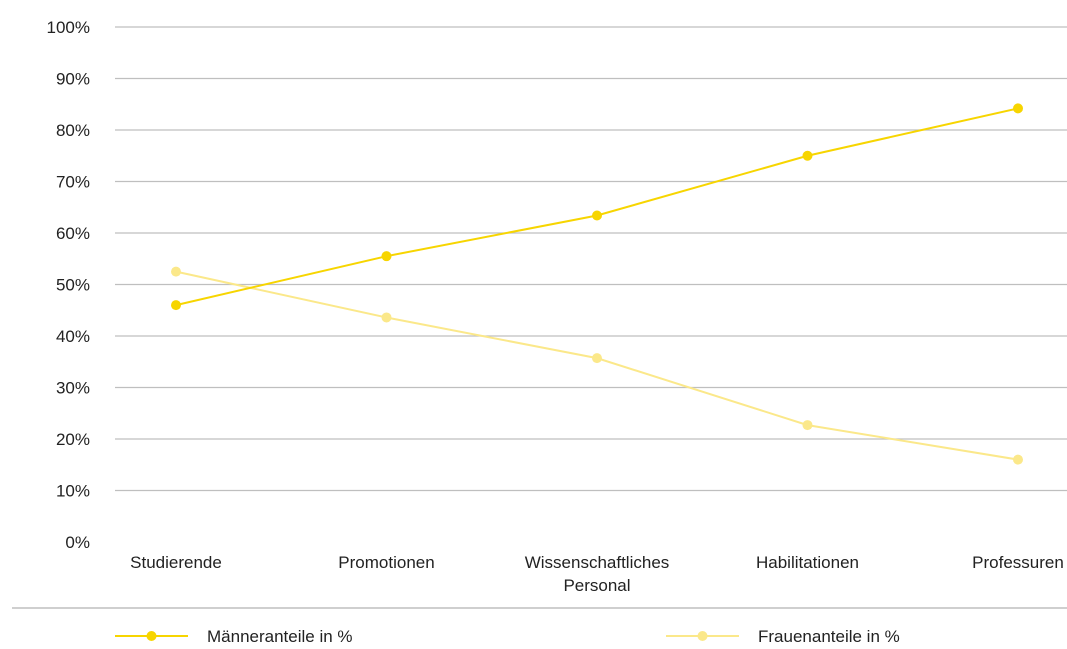 This screenshot has width=1067, height=649. What do you see at coordinates (73, 388) in the screenshot?
I see `y-tick-label: 30%` at bounding box center [73, 388].